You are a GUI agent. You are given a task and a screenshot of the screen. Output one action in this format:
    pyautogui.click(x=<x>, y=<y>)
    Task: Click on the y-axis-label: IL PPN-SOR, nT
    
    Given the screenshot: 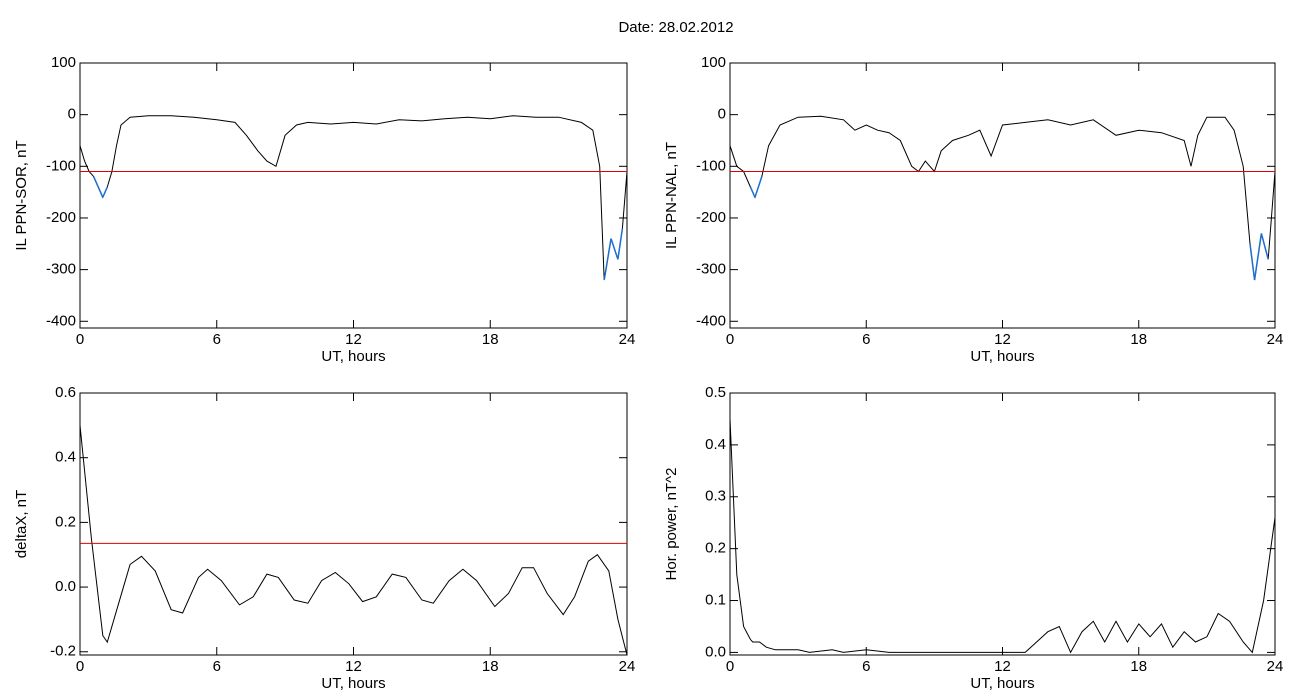 What is the action you would take?
    pyautogui.click(x=21, y=195)
    